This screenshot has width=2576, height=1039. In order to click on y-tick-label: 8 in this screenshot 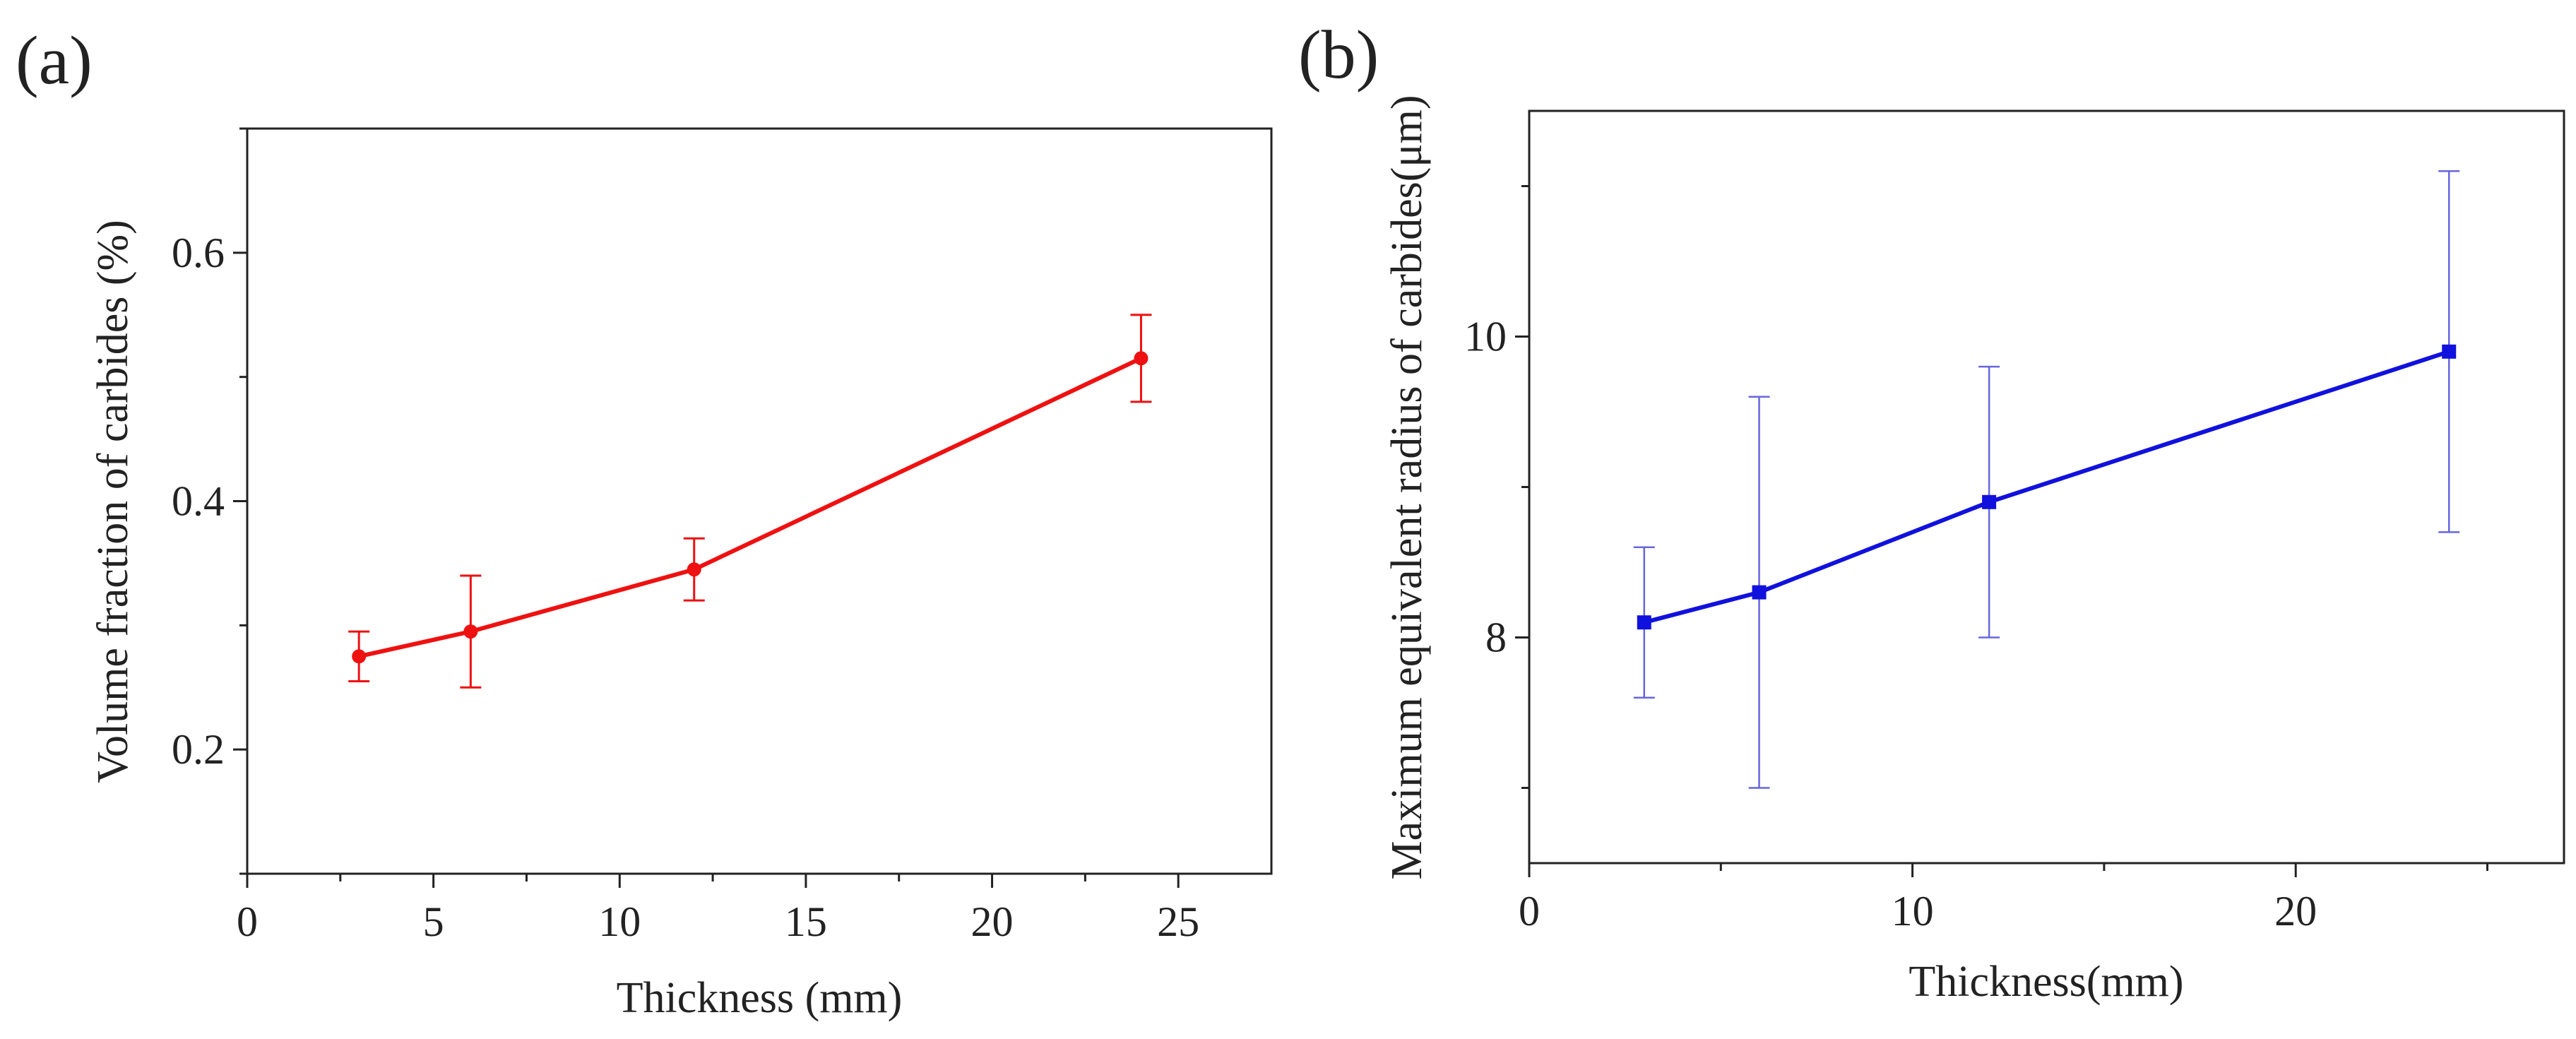, I will do `click(1496, 638)`.